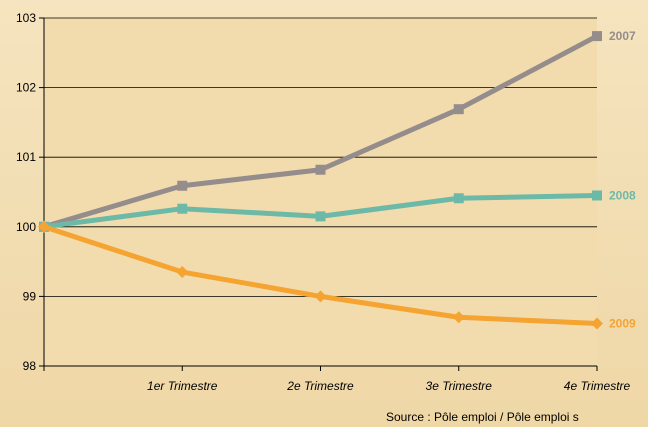 This screenshot has width=648, height=427. Describe the element at coordinates (26, 227) in the screenshot. I see `y-tick-label-100: 100` at that location.